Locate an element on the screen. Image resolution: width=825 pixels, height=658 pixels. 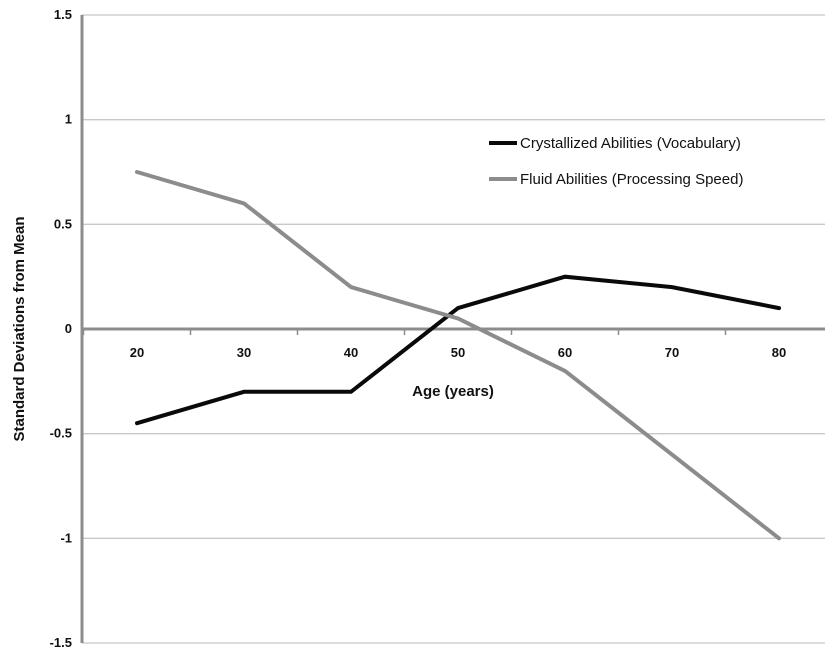
y-tick-label: 0 is located at coordinates (68, 328).